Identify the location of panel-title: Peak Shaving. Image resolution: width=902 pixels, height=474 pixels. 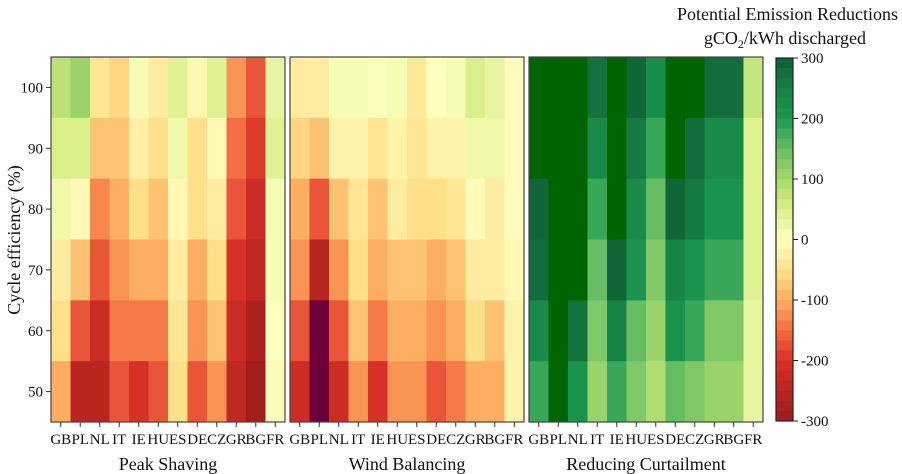
(168, 464).